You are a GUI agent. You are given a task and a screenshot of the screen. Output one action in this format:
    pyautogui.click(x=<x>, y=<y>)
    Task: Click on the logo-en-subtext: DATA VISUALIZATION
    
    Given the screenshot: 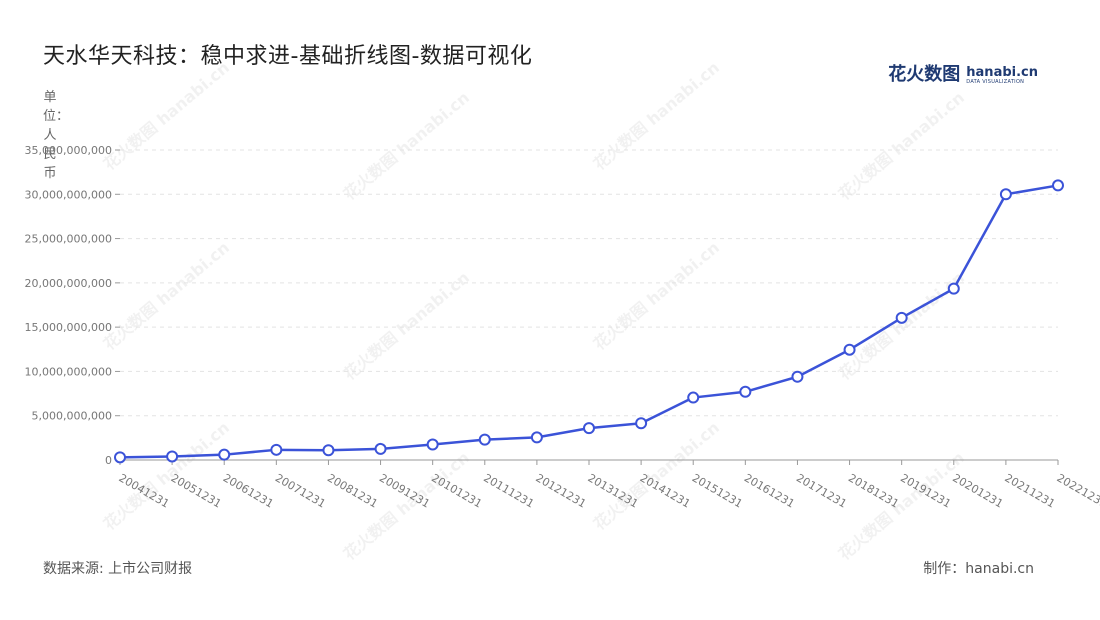 What is the action you would take?
    pyautogui.click(x=995, y=82)
    